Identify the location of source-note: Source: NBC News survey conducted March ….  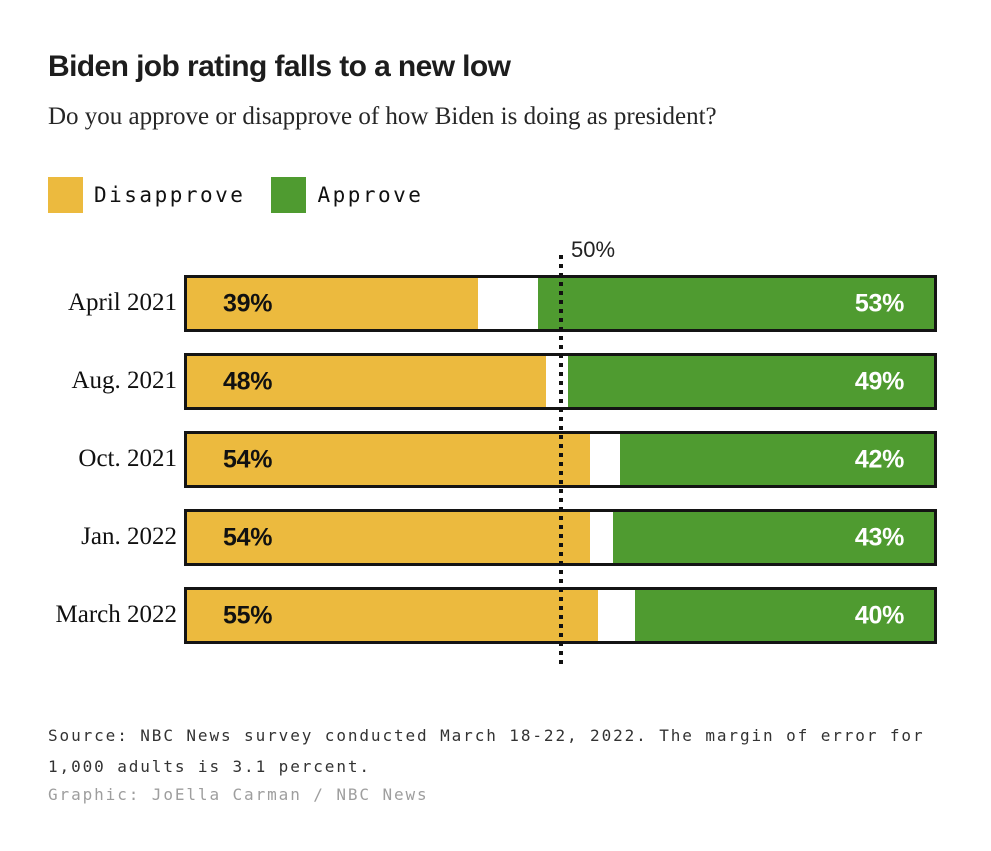
(498, 751).